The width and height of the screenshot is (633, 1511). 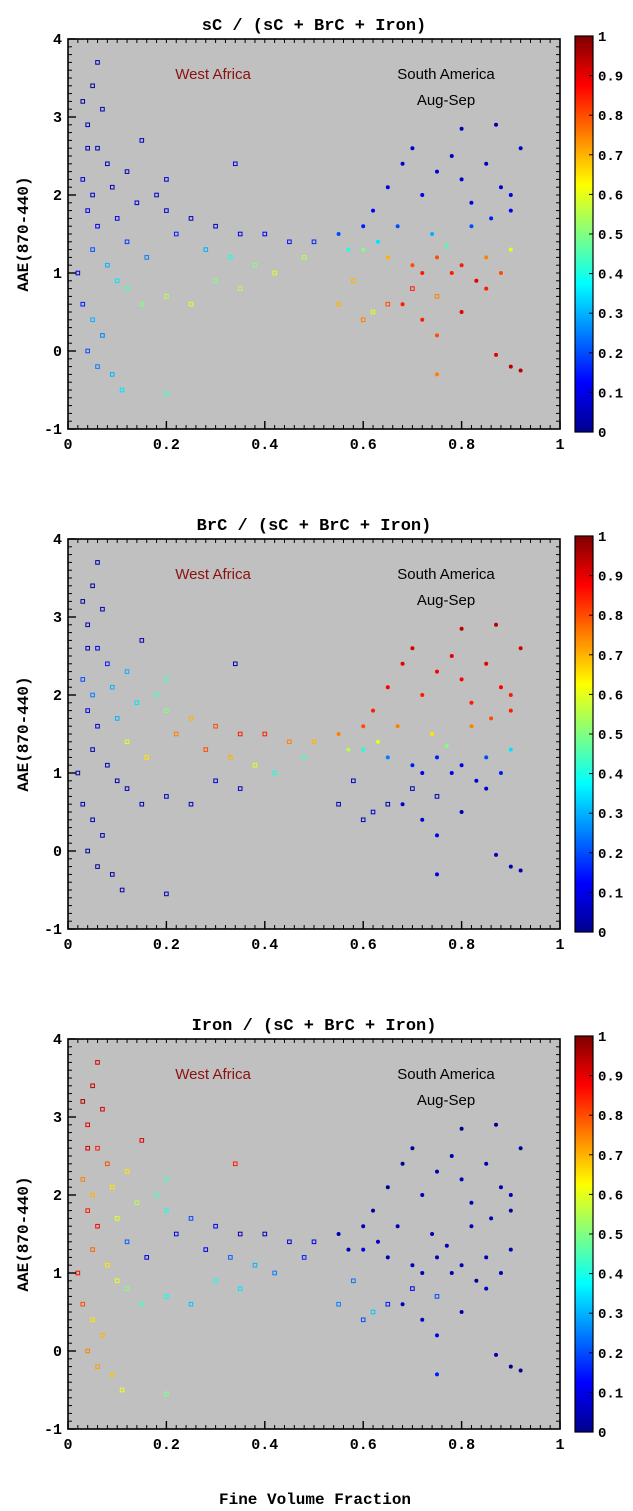 What do you see at coordinates (610, 236) in the screenshot?
I see `colorbar-tick-label: 0.5` at bounding box center [610, 236].